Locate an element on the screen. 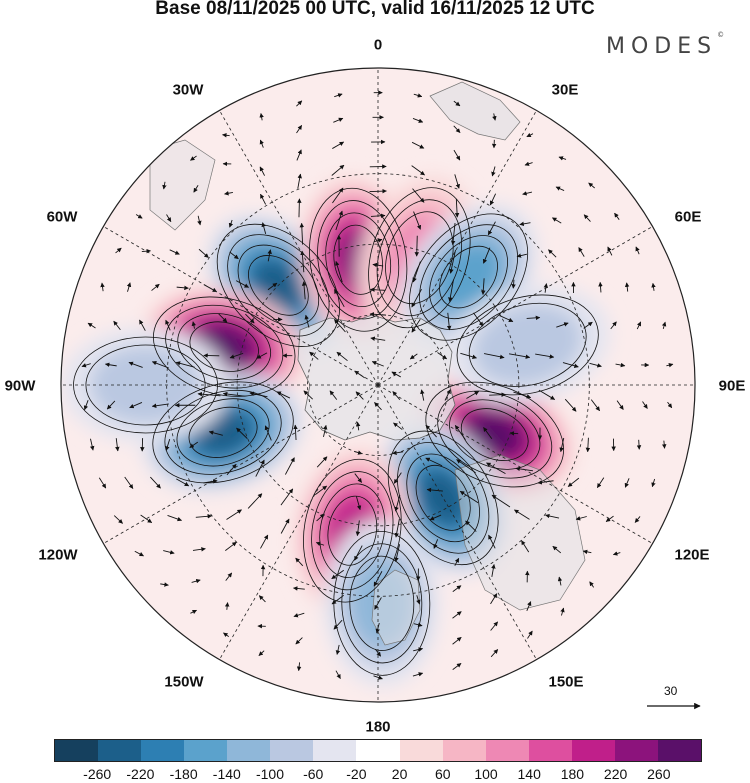 This screenshot has height=783, width=750. colorbar-tick-label: 60 is located at coordinates (443, 774).